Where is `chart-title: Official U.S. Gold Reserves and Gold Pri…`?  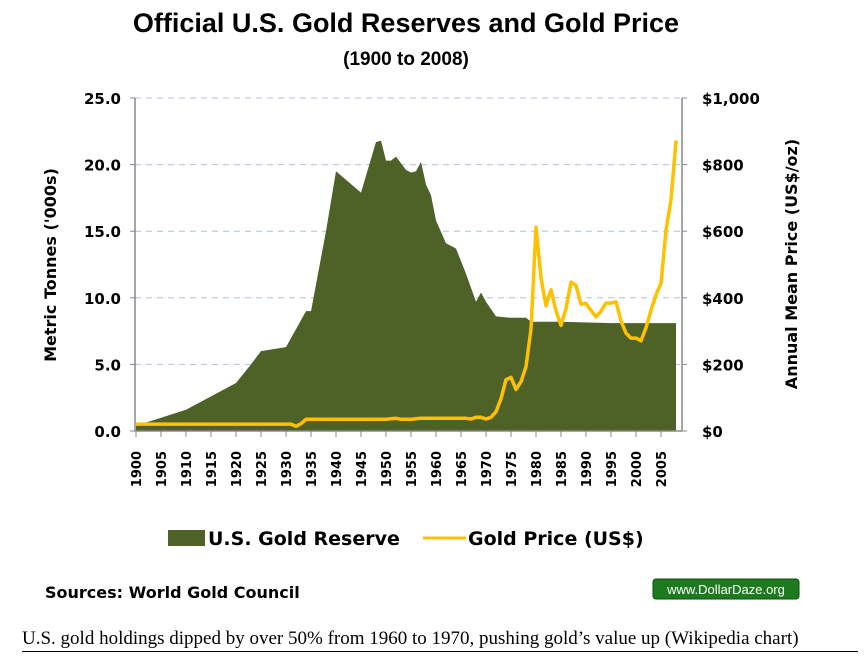
chart-title: Official U.S. Gold Reserves and Gold Pri… is located at coordinates (406, 23).